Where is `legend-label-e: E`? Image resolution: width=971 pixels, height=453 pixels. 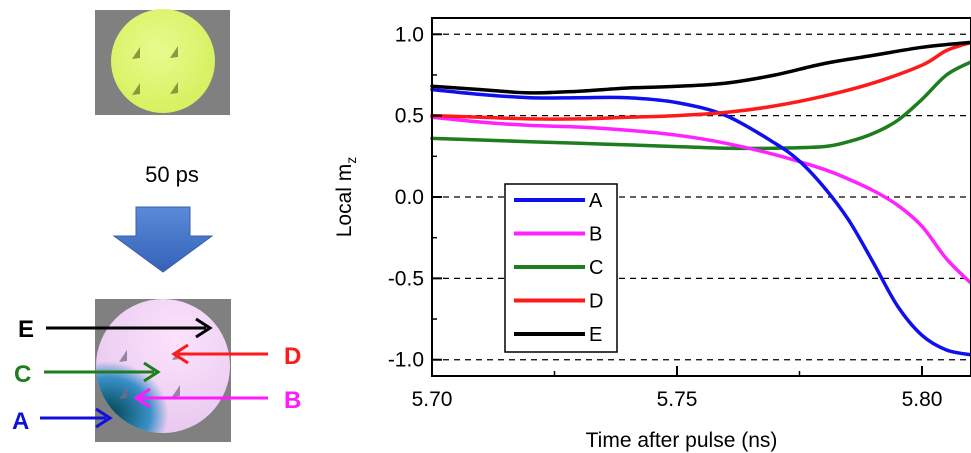
legend-label-e: E is located at coordinates (595, 335).